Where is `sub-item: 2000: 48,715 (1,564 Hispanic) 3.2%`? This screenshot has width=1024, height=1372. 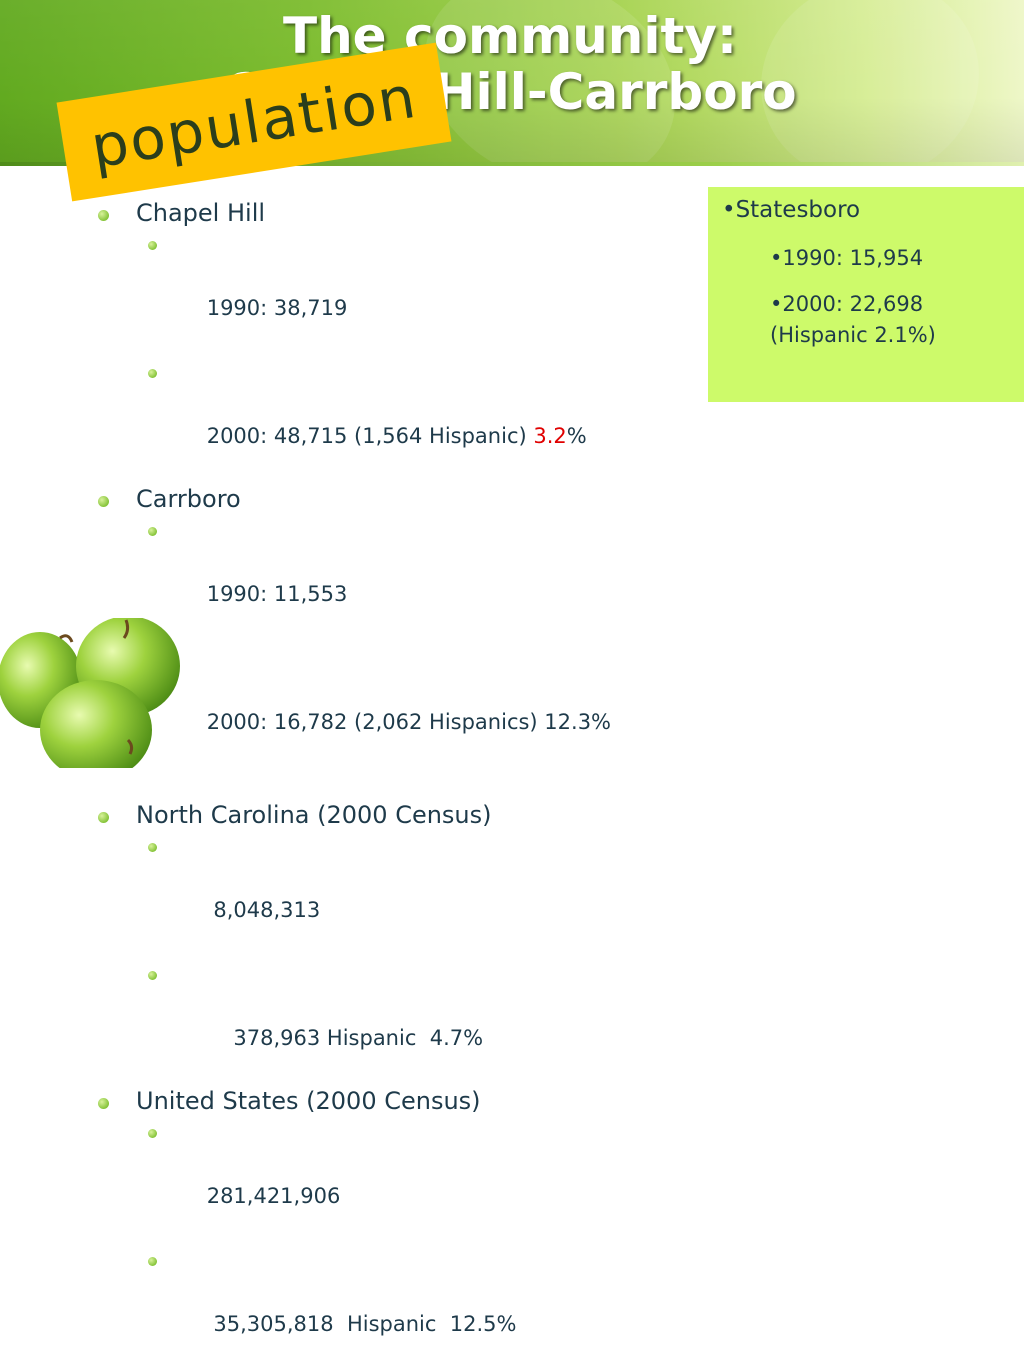 sub-item: 2000: 48,715 (1,564 Hispanic) 3.2% is located at coordinates (401, 420).